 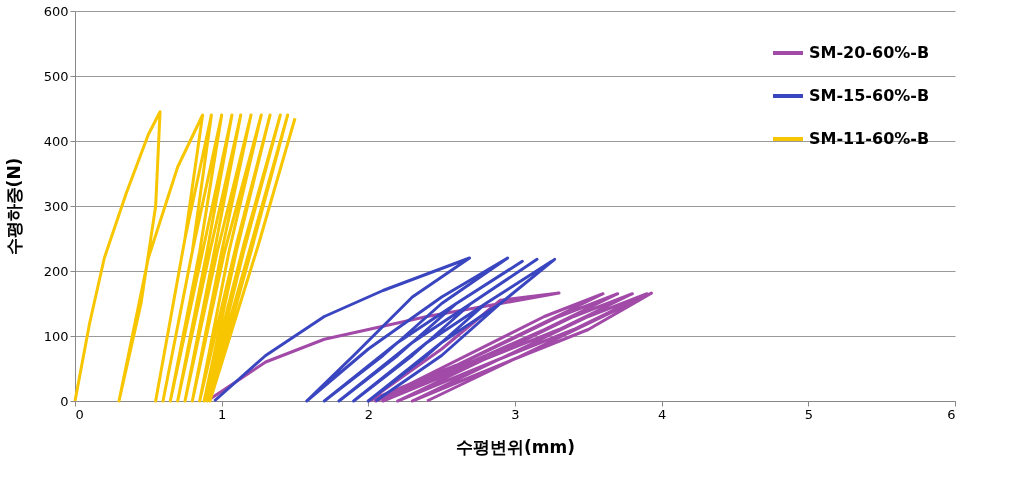 What do you see at coordinates (808, 414) in the screenshot?
I see `x-tick-label: 5` at bounding box center [808, 414].